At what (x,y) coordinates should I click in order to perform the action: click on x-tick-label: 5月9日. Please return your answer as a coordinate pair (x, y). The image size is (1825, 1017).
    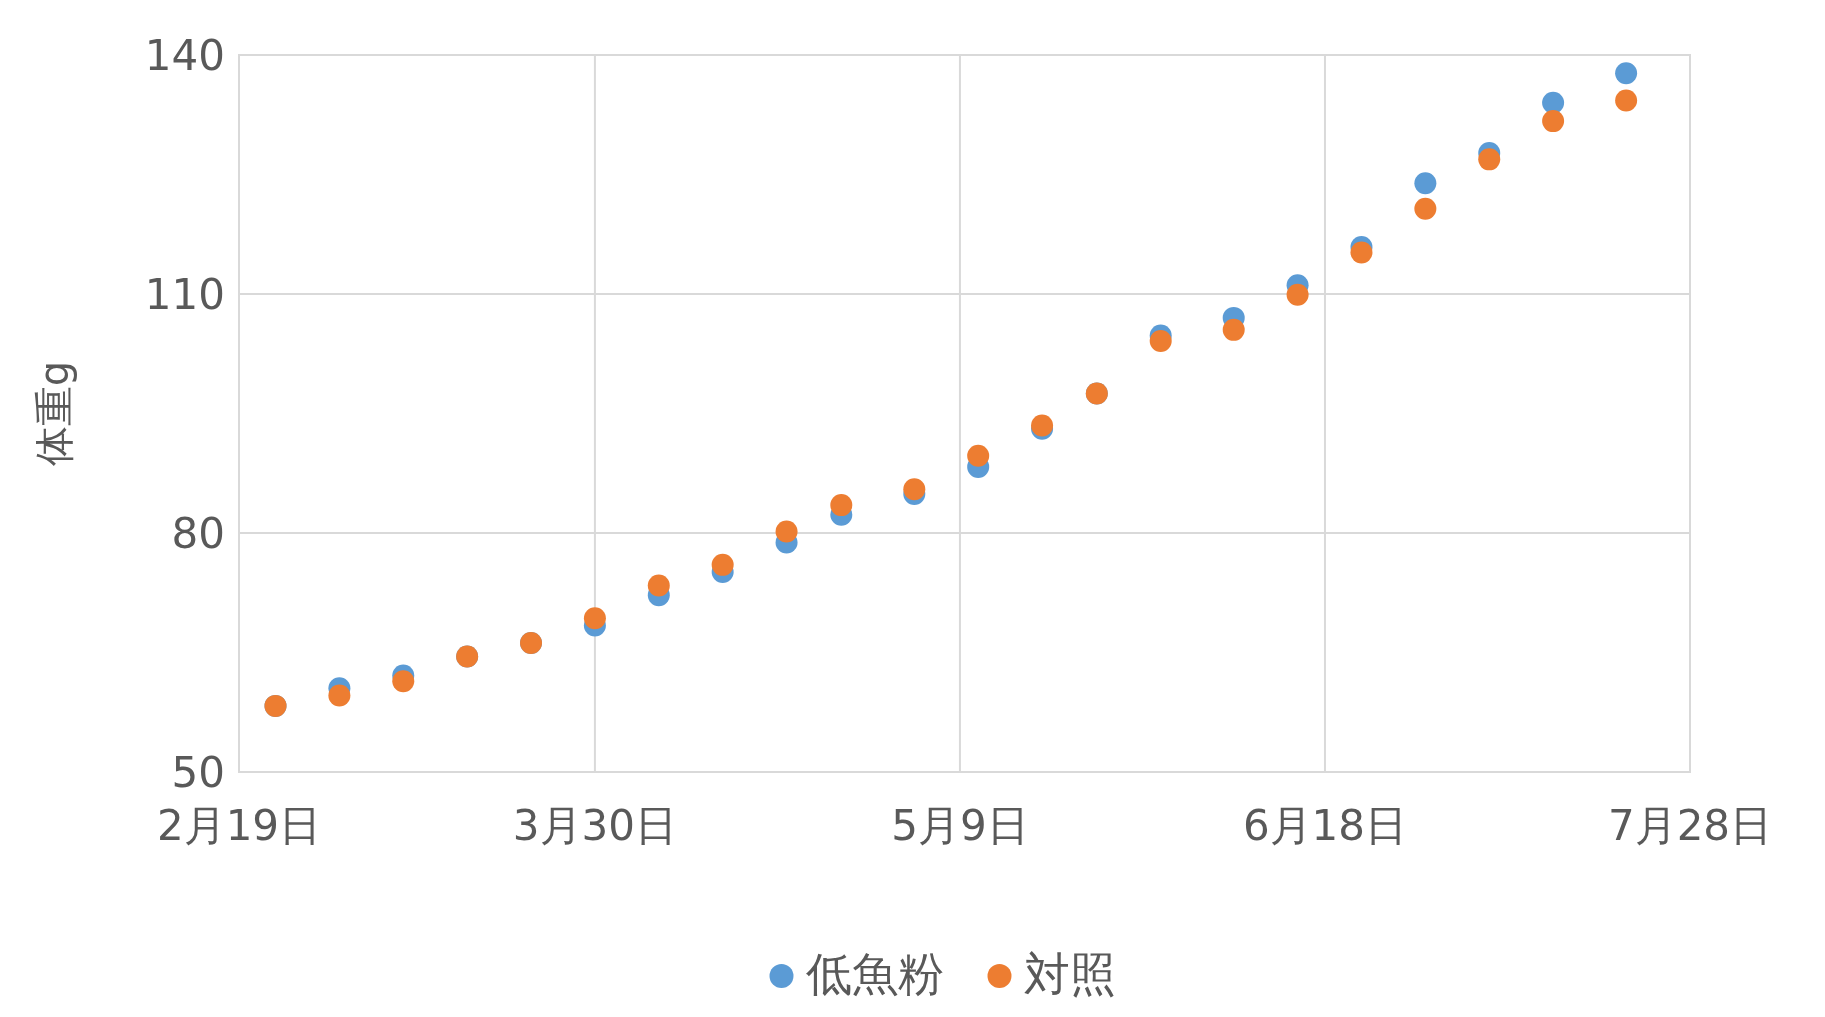
    Looking at the image, I should click on (960, 825).